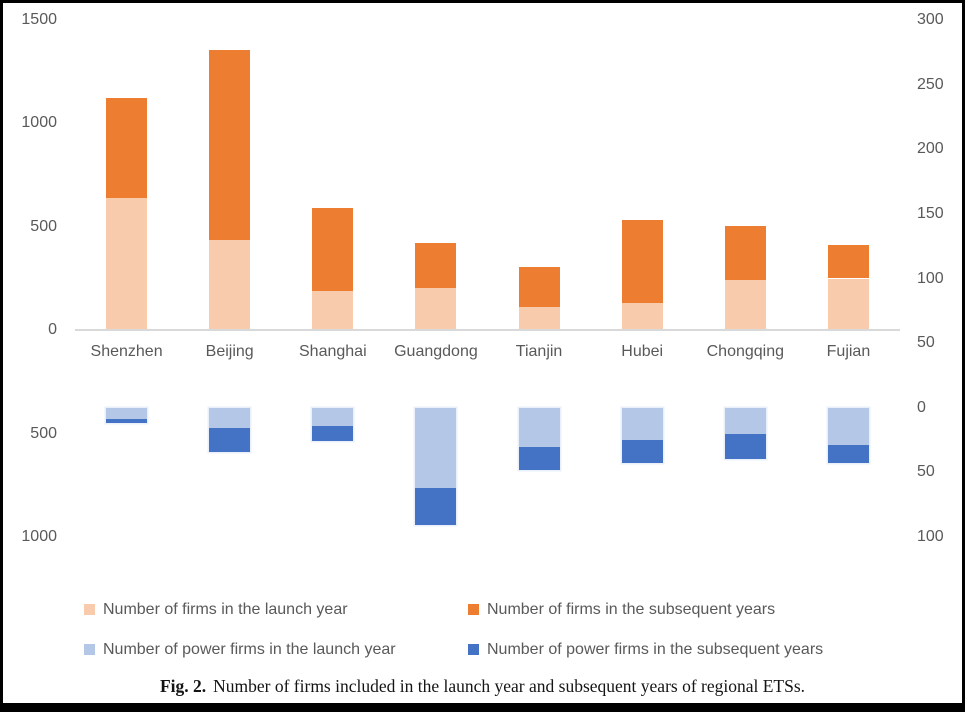 Image resolution: width=965 pixels, height=712 pixels. Describe the element at coordinates (539, 319) in the screenshot. I see `bar-tianjin-firms-launch` at that location.